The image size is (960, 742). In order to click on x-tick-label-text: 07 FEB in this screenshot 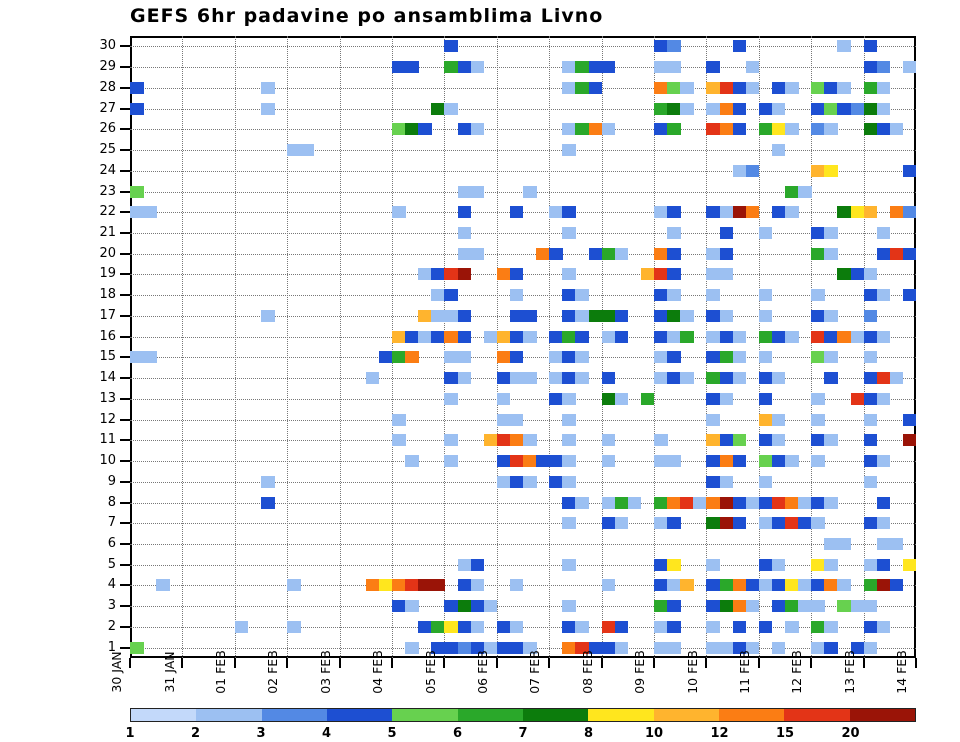, I will do `click(535, 672)`.